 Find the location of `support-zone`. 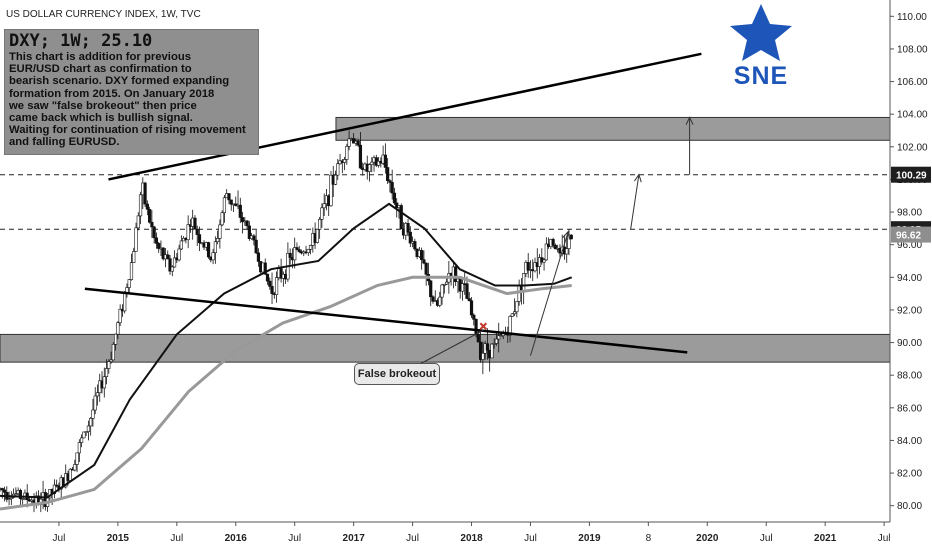

support-zone is located at coordinates (445, 348).